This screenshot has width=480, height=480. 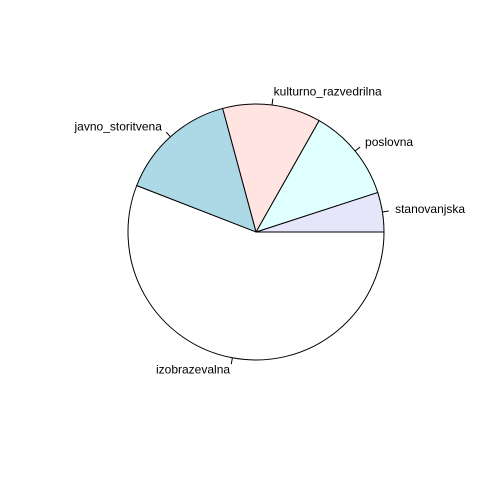 I want to click on pie-label-javno_storitvena: javno_storitvena, so click(x=118, y=126).